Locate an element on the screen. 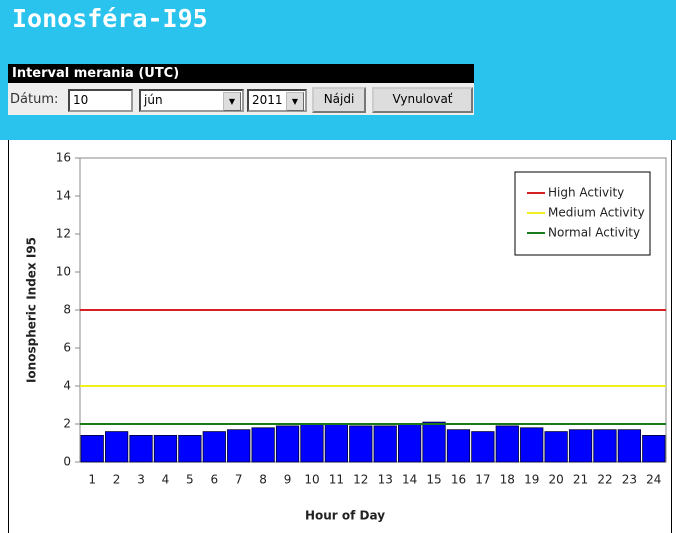 The width and height of the screenshot is (676, 533). page-title: Ionosféra-I95 is located at coordinates (110, 18).